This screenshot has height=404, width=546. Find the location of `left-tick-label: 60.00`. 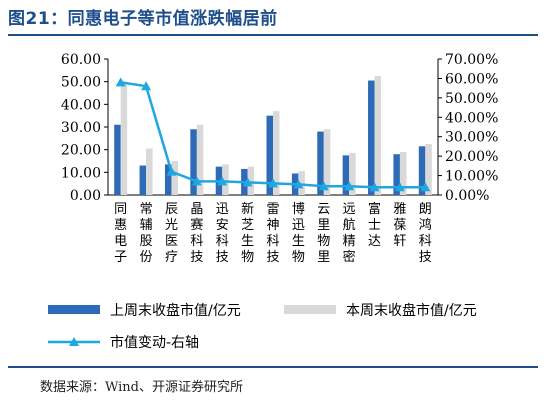

left-tick-label: 60.00 is located at coordinates (81, 60).